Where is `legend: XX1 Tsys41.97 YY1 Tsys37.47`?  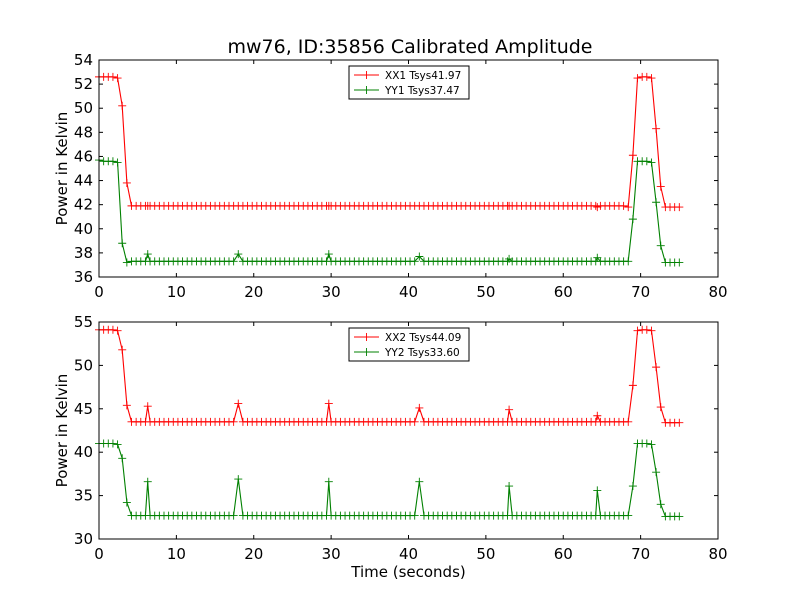 legend: XX1 Tsys41.97 YY1 Tsys37.47 is located at coordinates (409, 82).